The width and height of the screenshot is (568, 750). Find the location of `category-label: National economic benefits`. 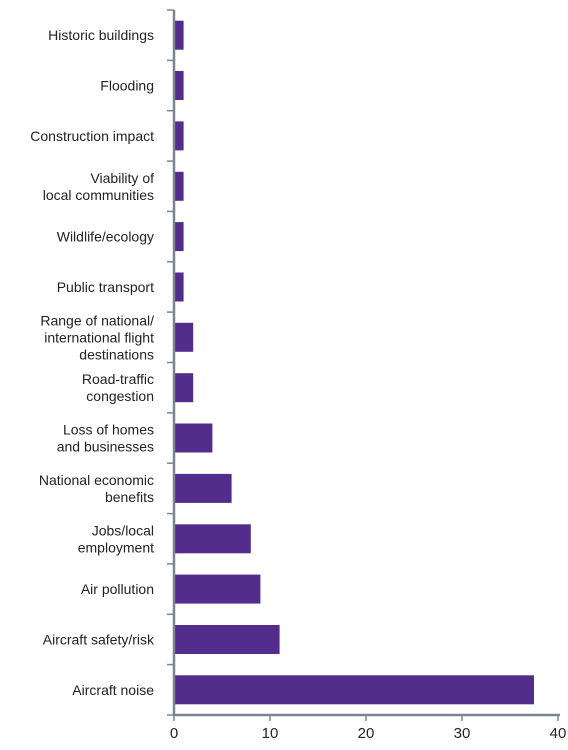

category-label: National economic benefits is located at coordinates (96, 488).